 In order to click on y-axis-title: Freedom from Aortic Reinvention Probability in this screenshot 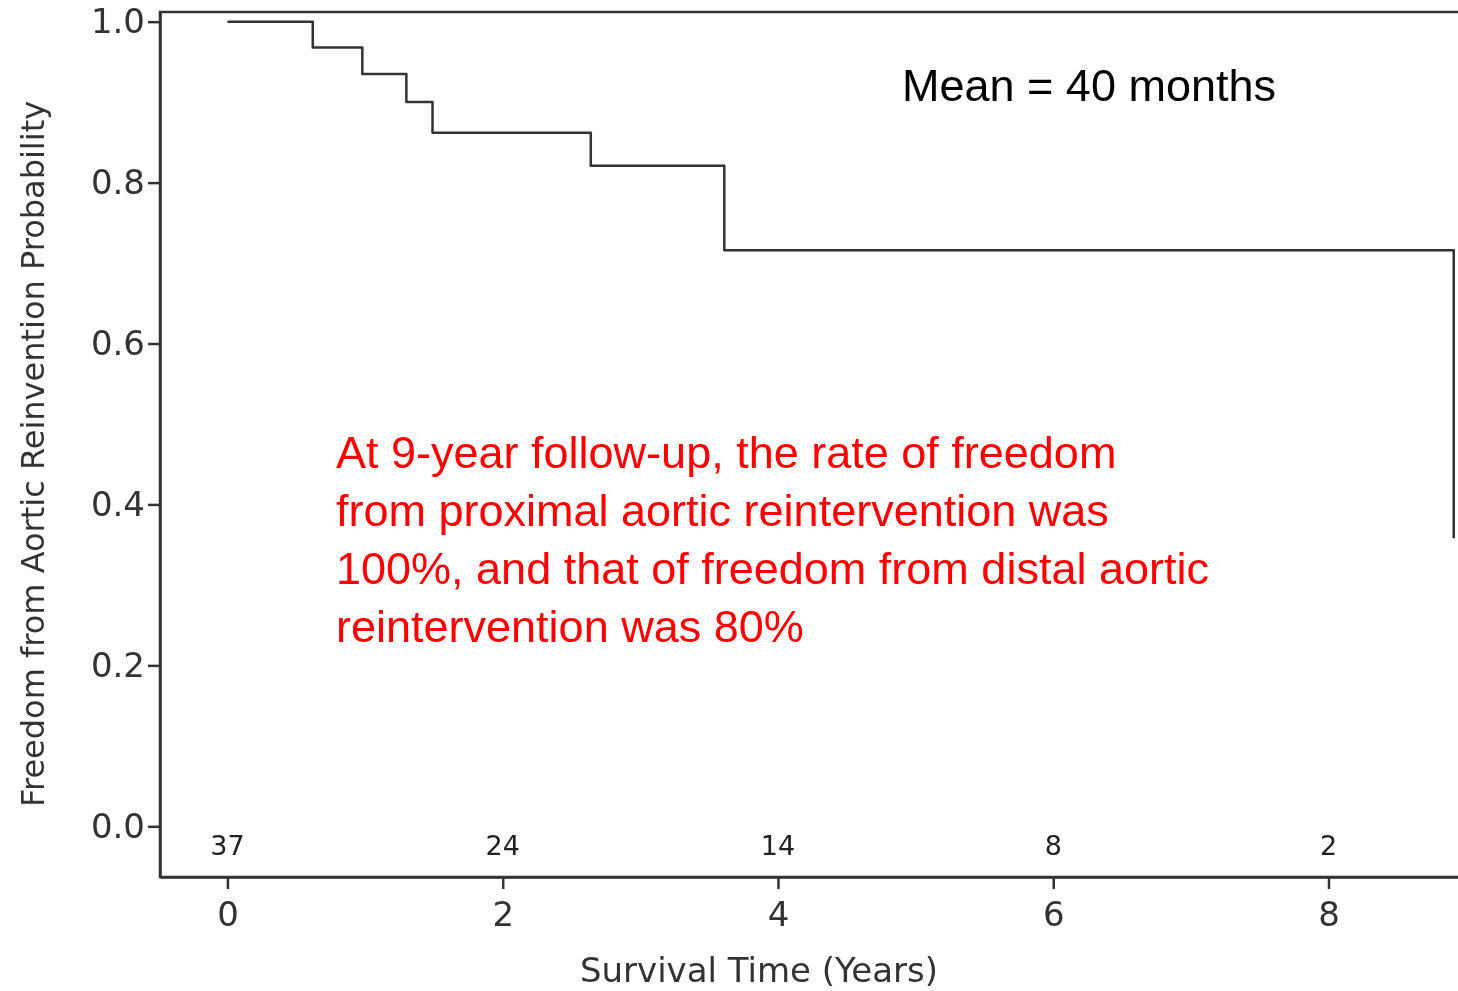, I will do `click(33, 454)`.